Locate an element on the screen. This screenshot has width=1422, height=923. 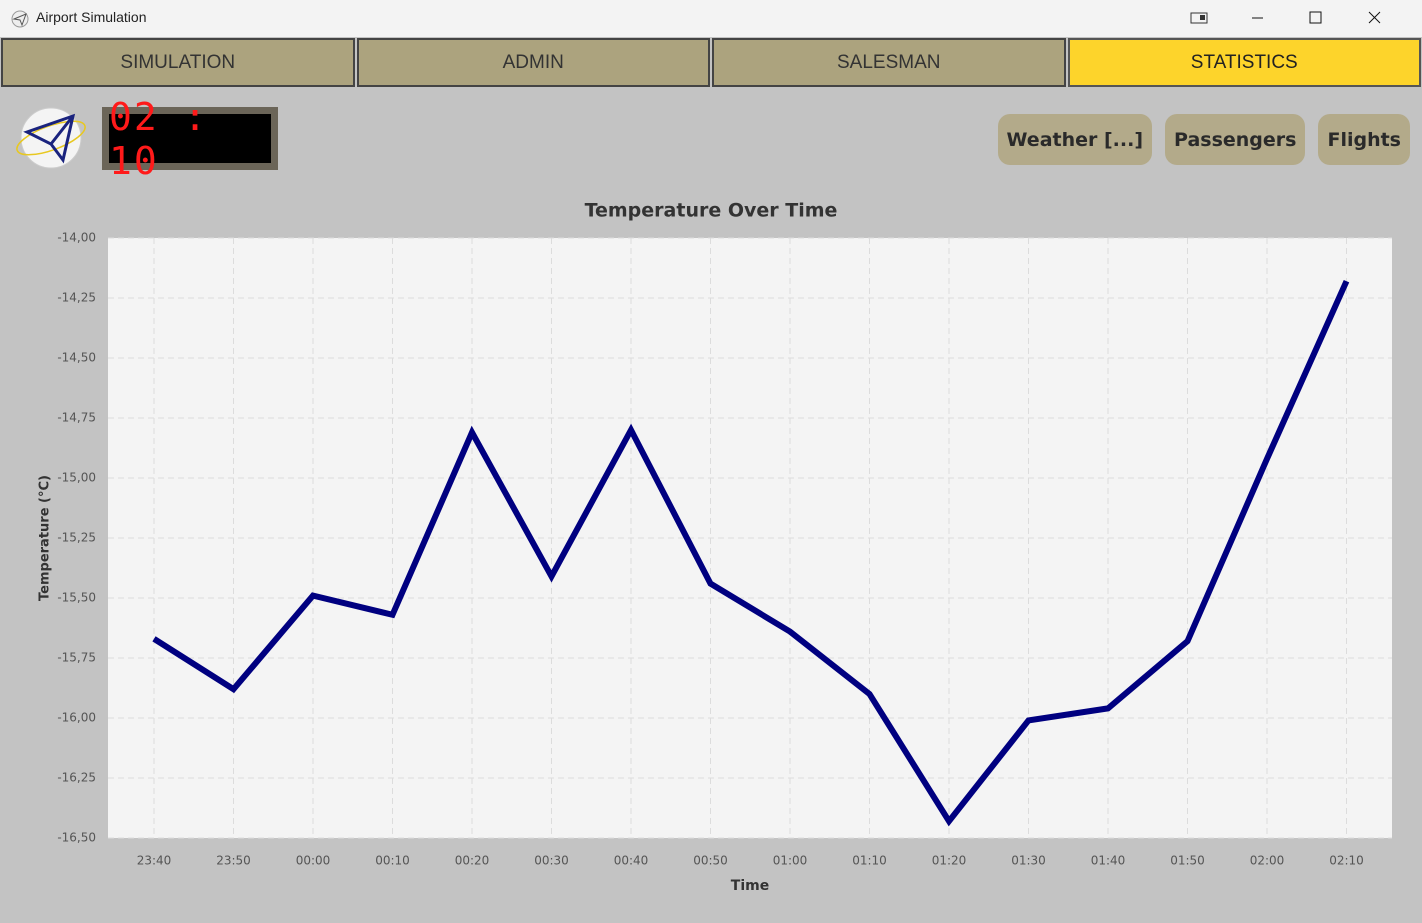
clock-digits: 02 : 10 is located at coordinates (190, 139).